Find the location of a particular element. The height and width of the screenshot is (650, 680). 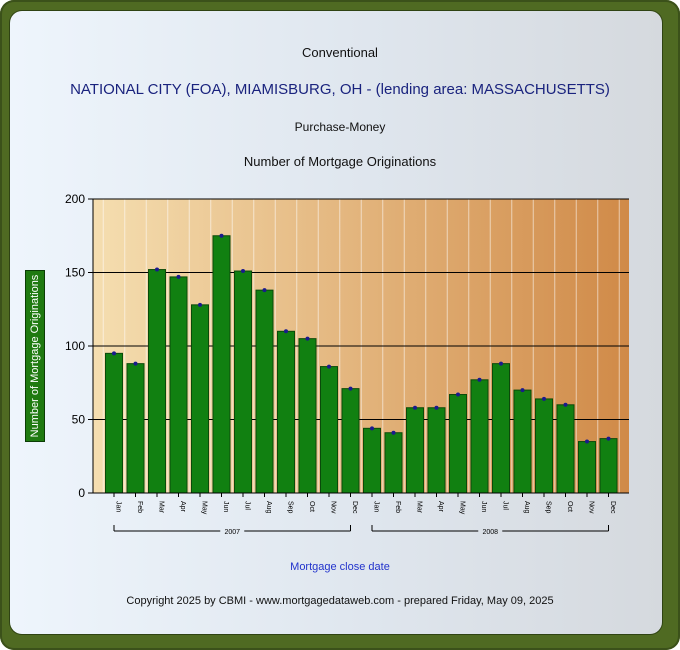

group-label: 2008 is located at coordinates (490, 532).